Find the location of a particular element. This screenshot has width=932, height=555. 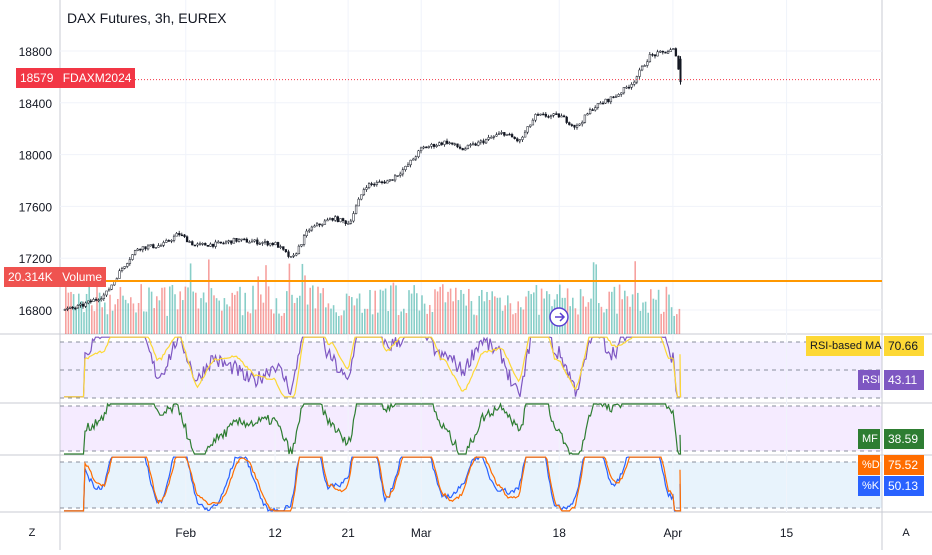

auto-zoom-left-button: Z is located at coordinates (32, 533).